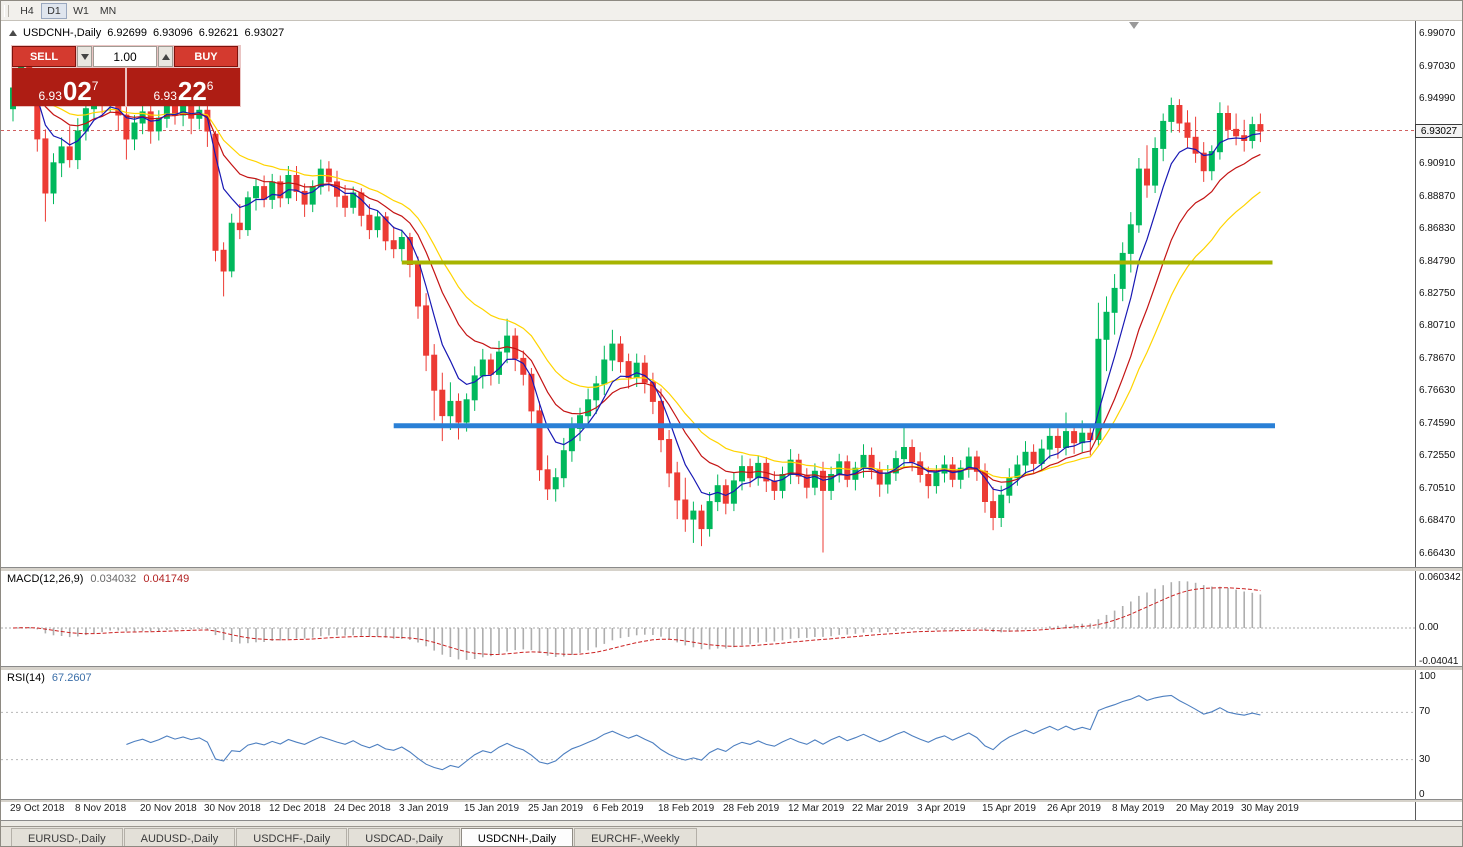 The height and width of the screenshot is (847, 1463). Describe the element at coordinates (126, 76) in the screenshot. I see `one-click-trading-panel: SELL BUY 6.93 02 7 6.93 22 6` at that location.